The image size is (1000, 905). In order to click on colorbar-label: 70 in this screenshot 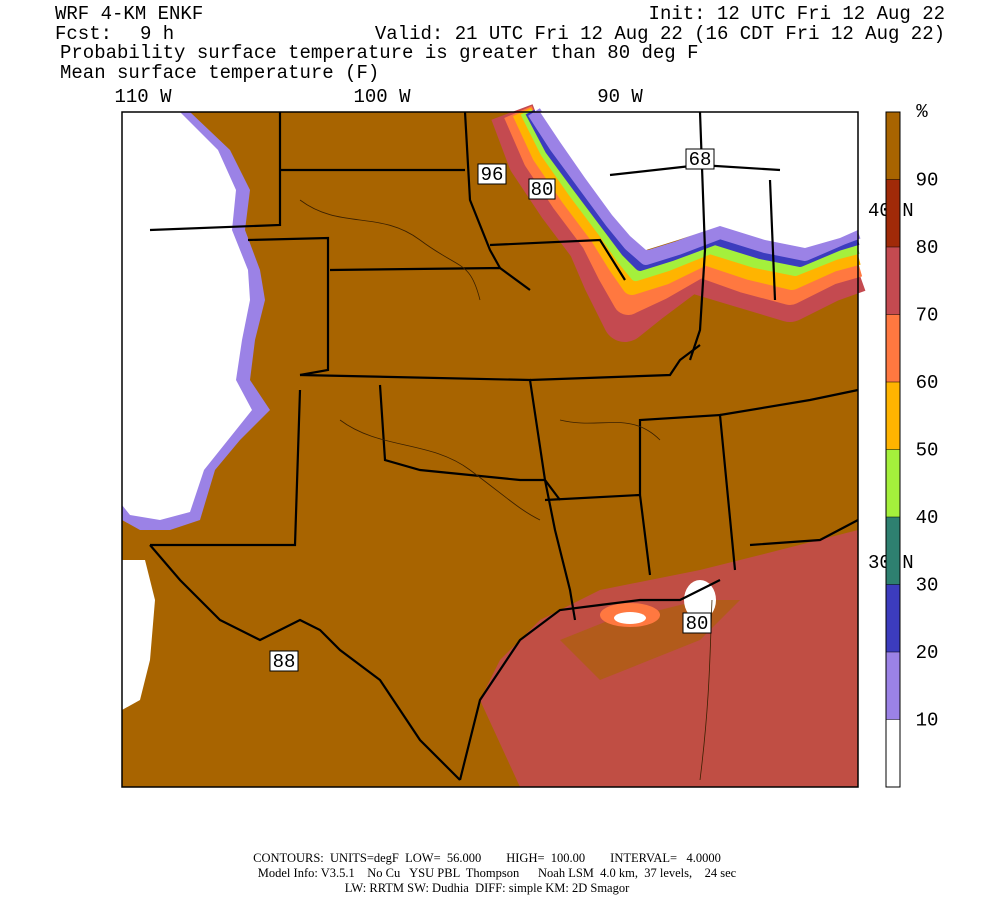, I will do `click(927, 316)`.